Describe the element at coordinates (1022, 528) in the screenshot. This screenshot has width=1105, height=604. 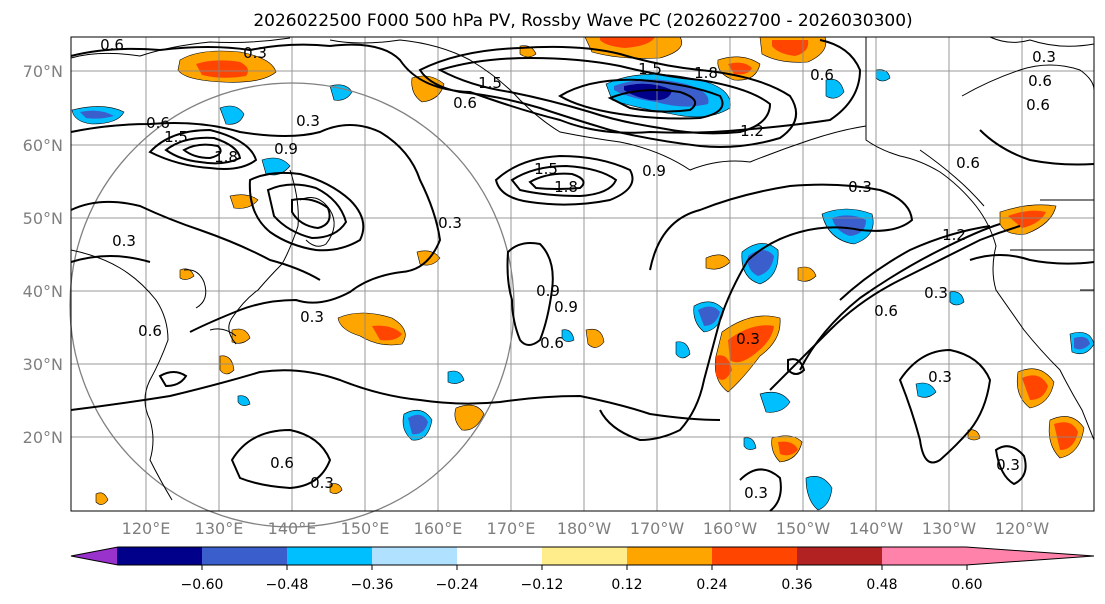
I see `lon-label: 120°W` at that location.